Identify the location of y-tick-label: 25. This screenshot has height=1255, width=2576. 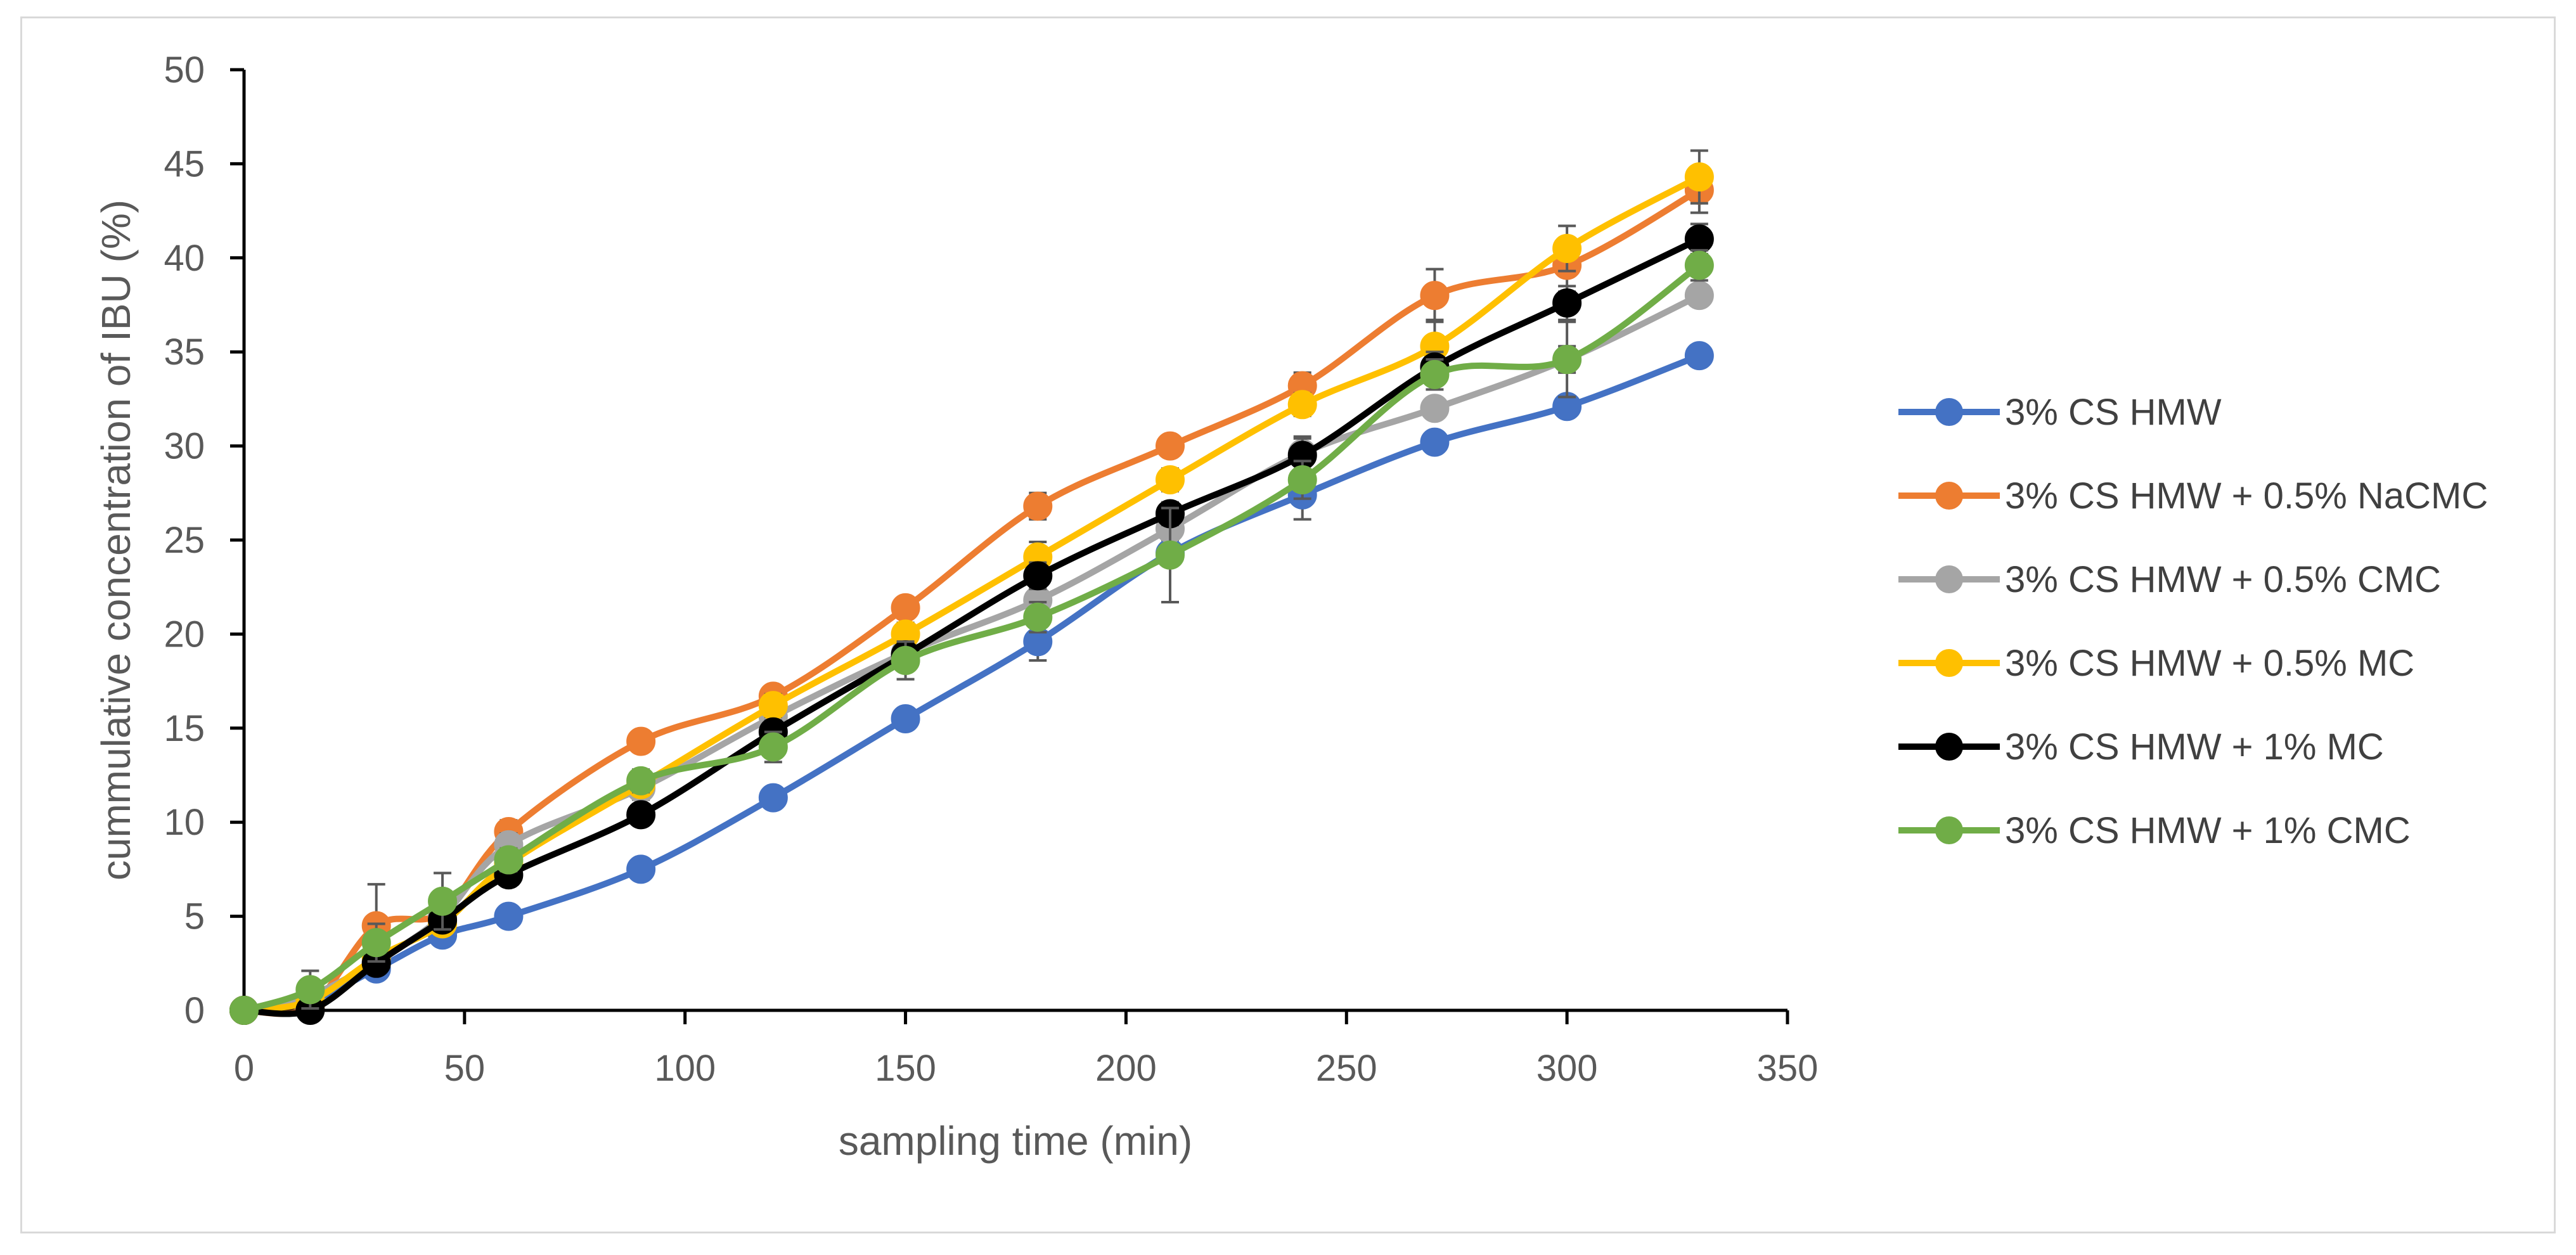
(184, 540).